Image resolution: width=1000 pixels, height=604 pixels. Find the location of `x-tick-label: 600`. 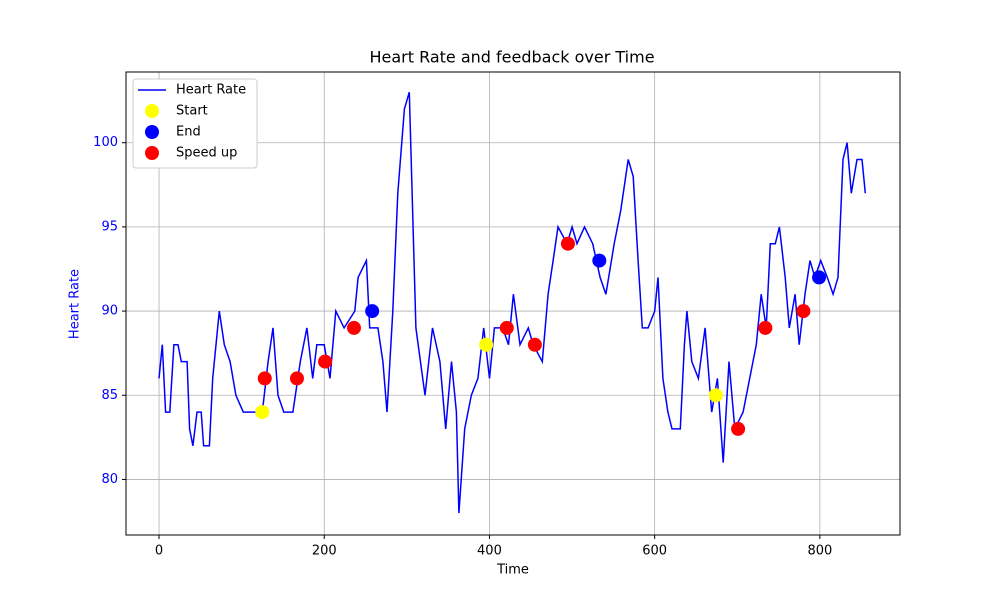

x-tick-label: 600 is located at coordinates (654, 551).